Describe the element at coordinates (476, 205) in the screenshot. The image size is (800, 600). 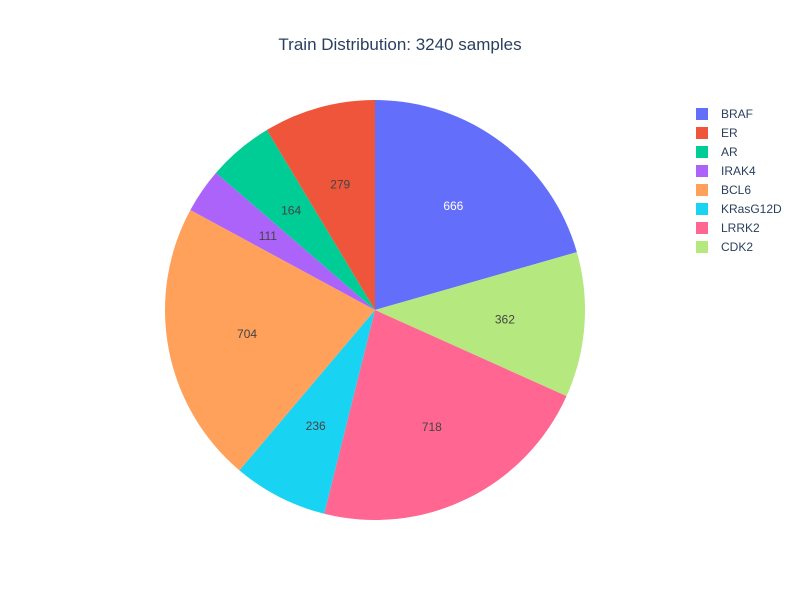
I see `pie-slice-braf` at that location.